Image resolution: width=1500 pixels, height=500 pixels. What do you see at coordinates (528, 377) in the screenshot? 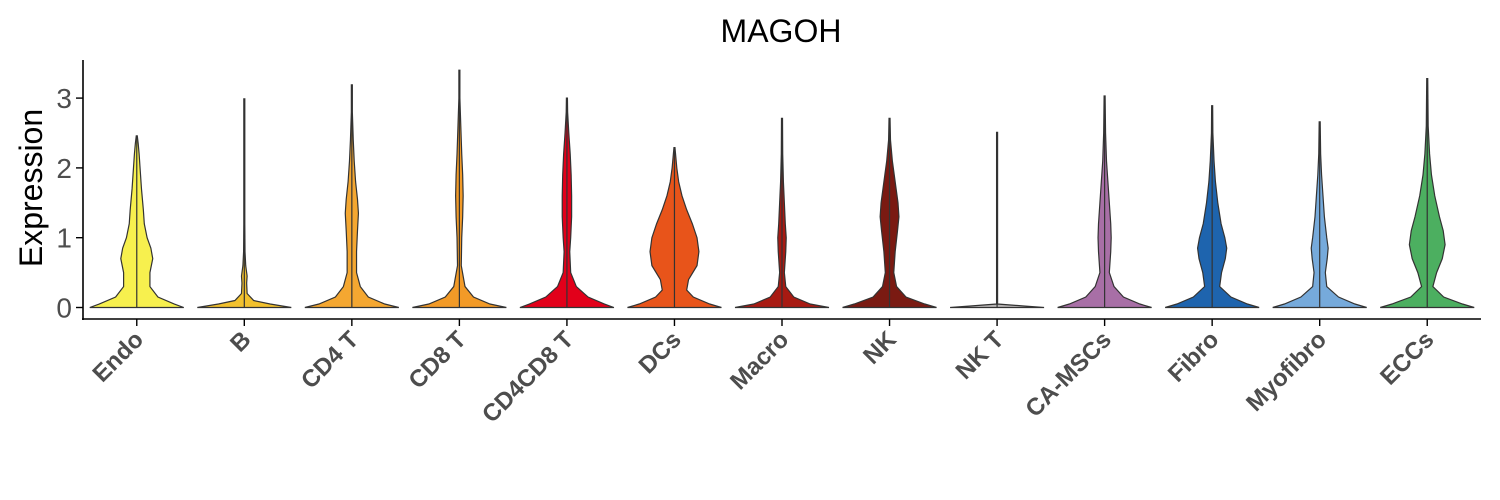
I see `x-tick-label: CD4CD8 T` at bounding box center [528, 377].